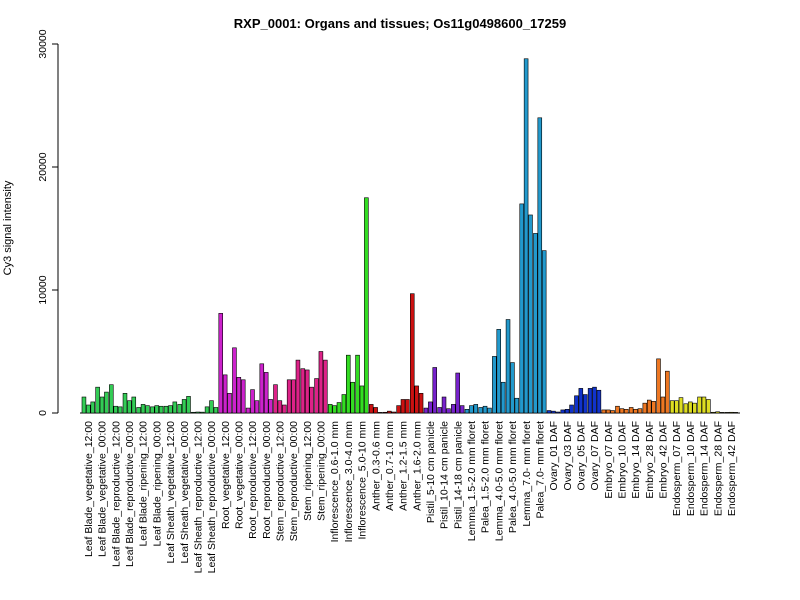 This screenshot has height=600, width=800. Describe the element at coordinates (253, 480) in the screenshot. I see `x-category-label: Root_reproductive_12:00` at that location.